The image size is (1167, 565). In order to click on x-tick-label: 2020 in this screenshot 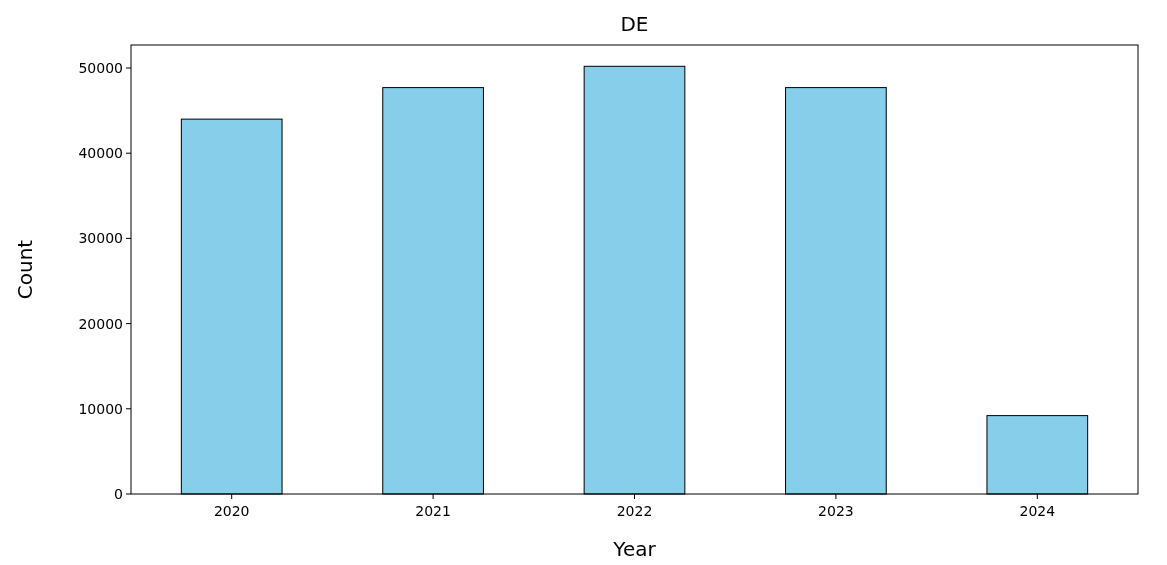, I will do `click(231, 511)`.